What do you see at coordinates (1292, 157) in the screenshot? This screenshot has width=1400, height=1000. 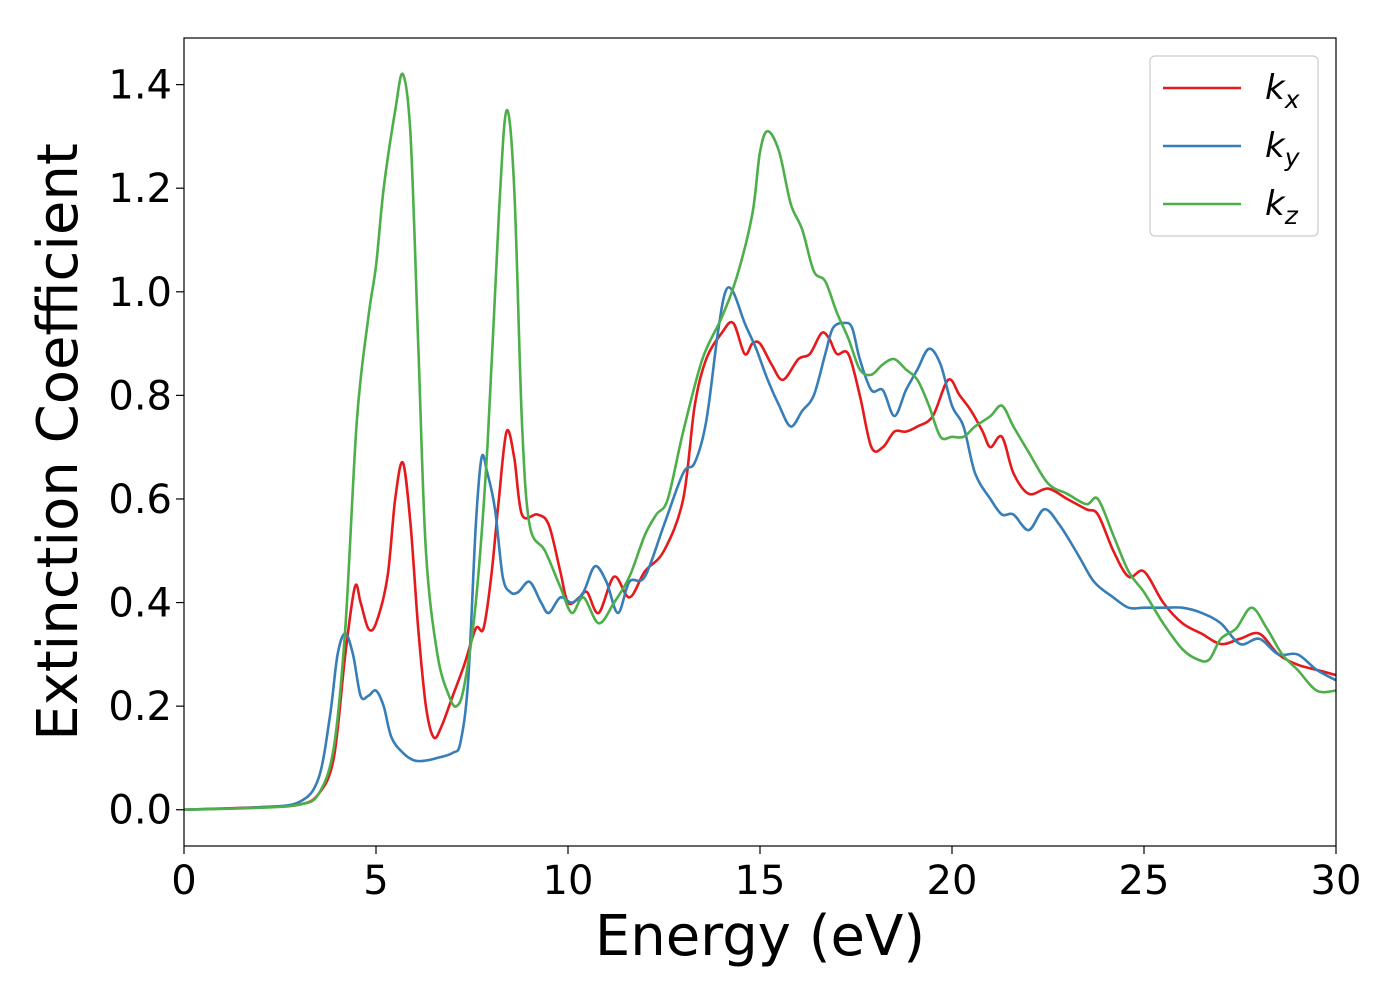 I see `legend-label-subscript: y` at bounding box center [1292, 157].